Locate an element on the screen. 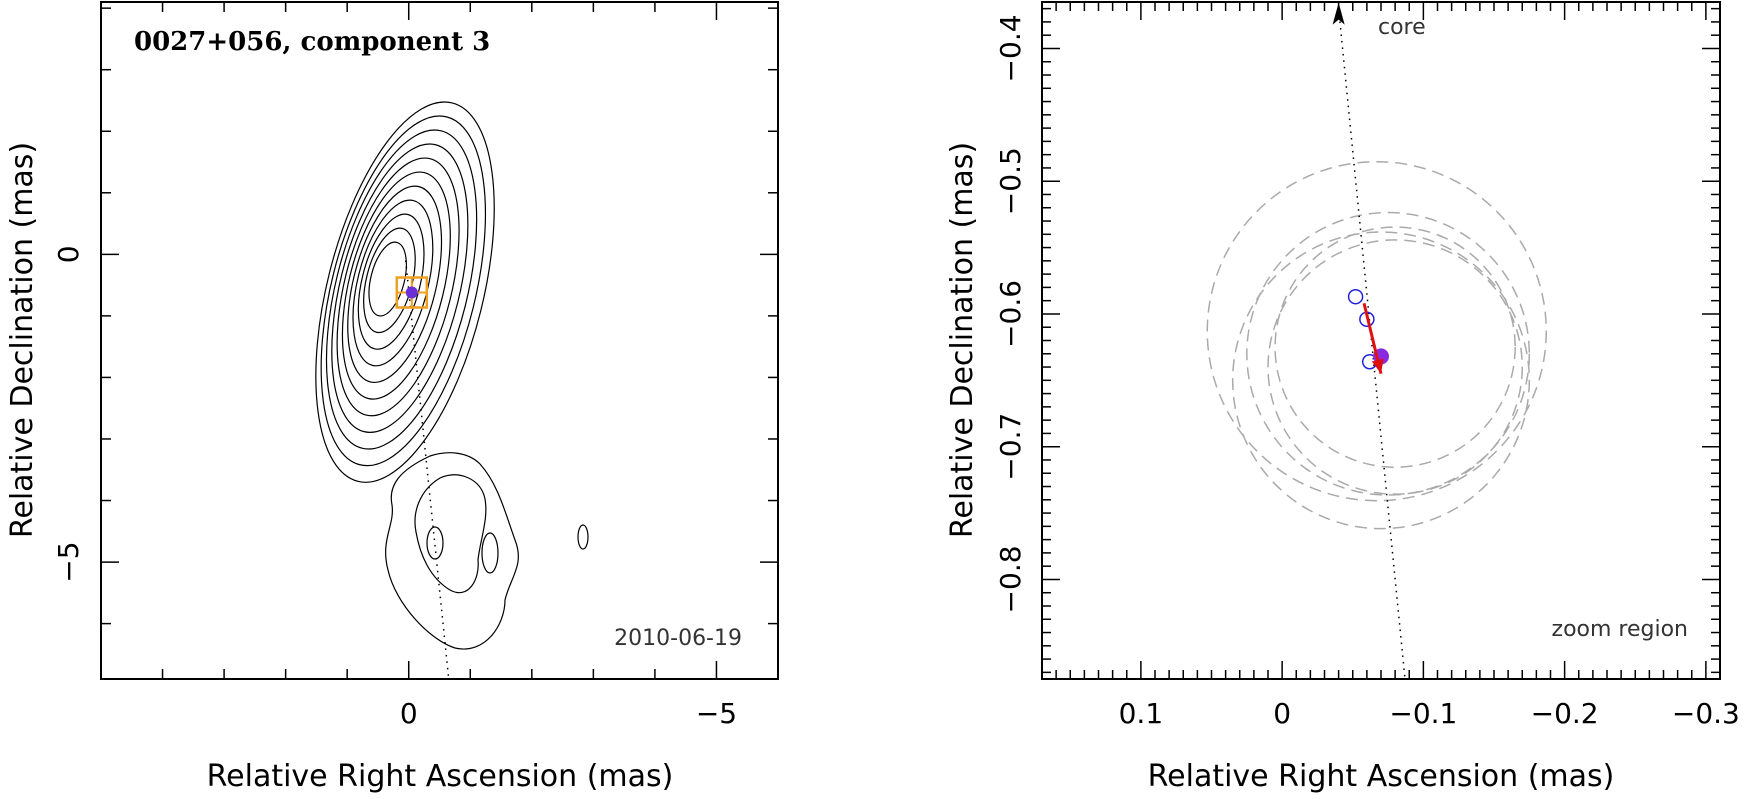  y-tick-label: −5 is located at coordinates (68, 561).